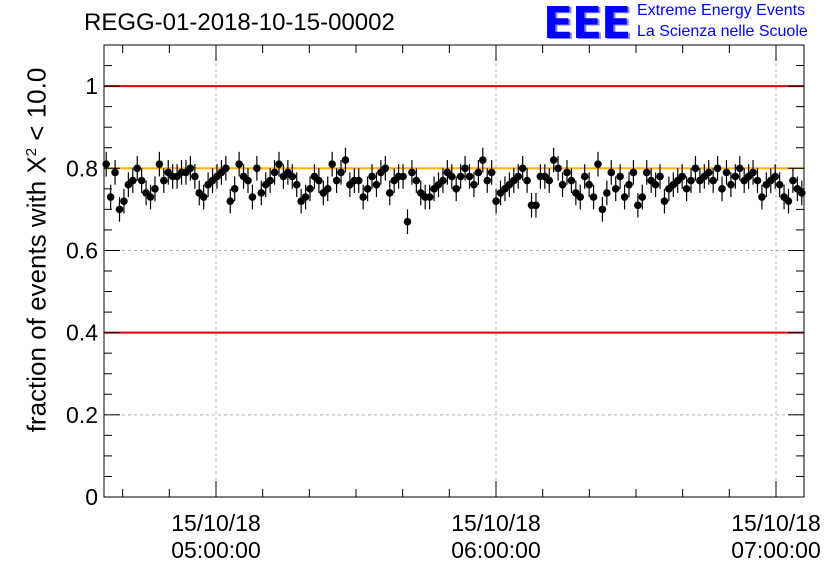  Describe the element at coordinates (31, 152) in the screenshot. I see `y-axis-label-exponent: 2` at that location.